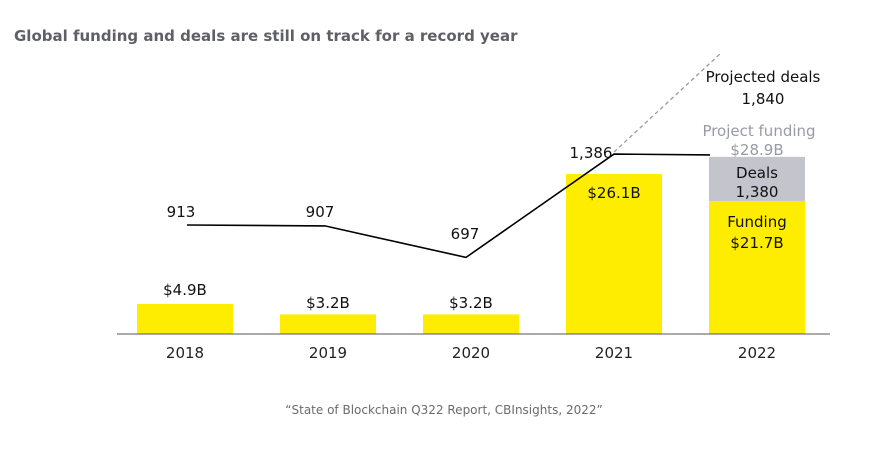 The width and height of the screenshot is (888, 464). I want to click on x-tick-label-2022: 2022, so click(757, 353).